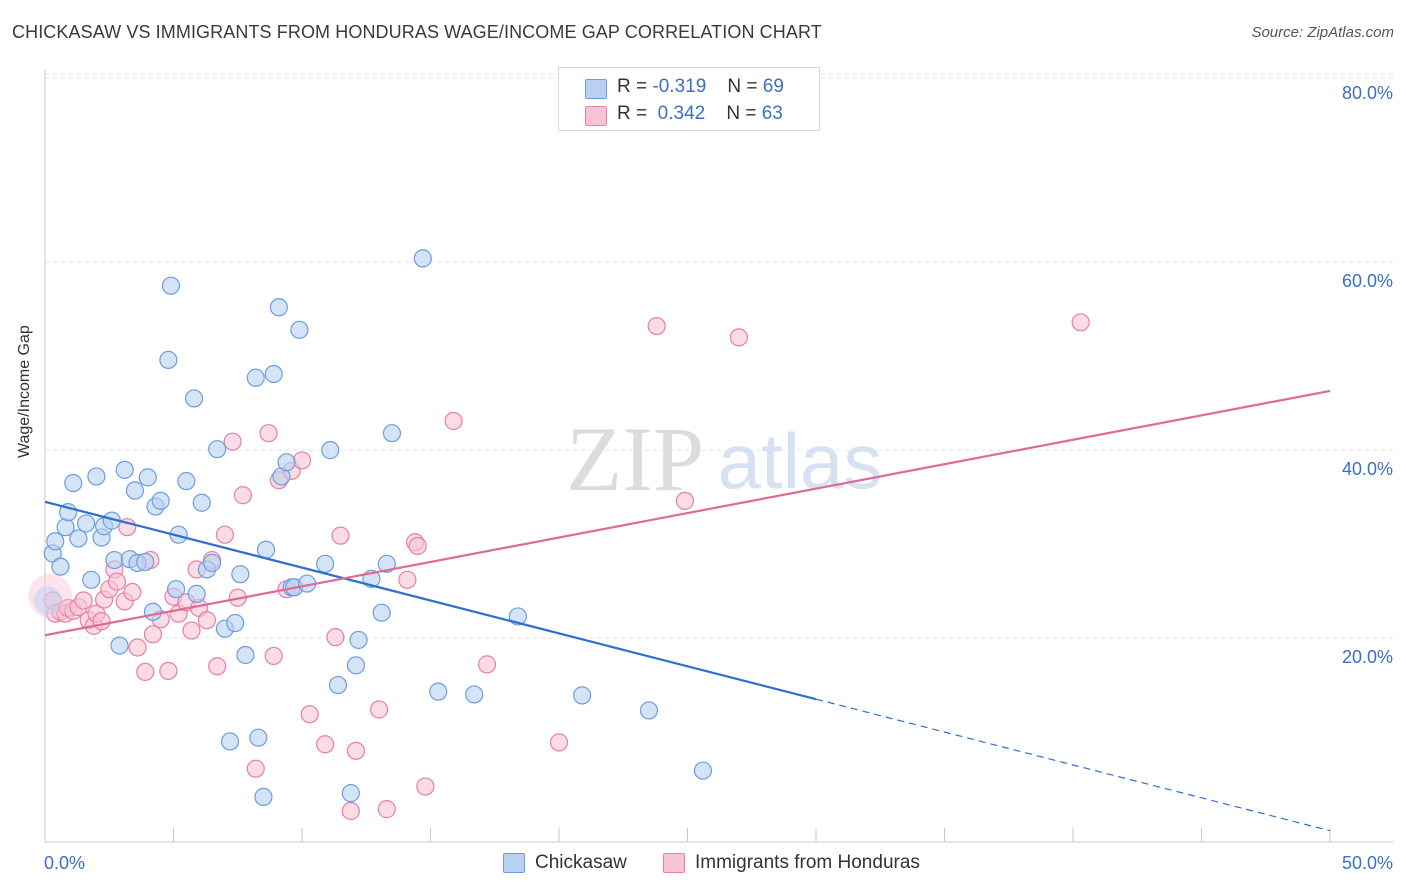 This screenshot has width=1406, height=892. I want to click on chickasaw-trend-line, so click(430, 600).